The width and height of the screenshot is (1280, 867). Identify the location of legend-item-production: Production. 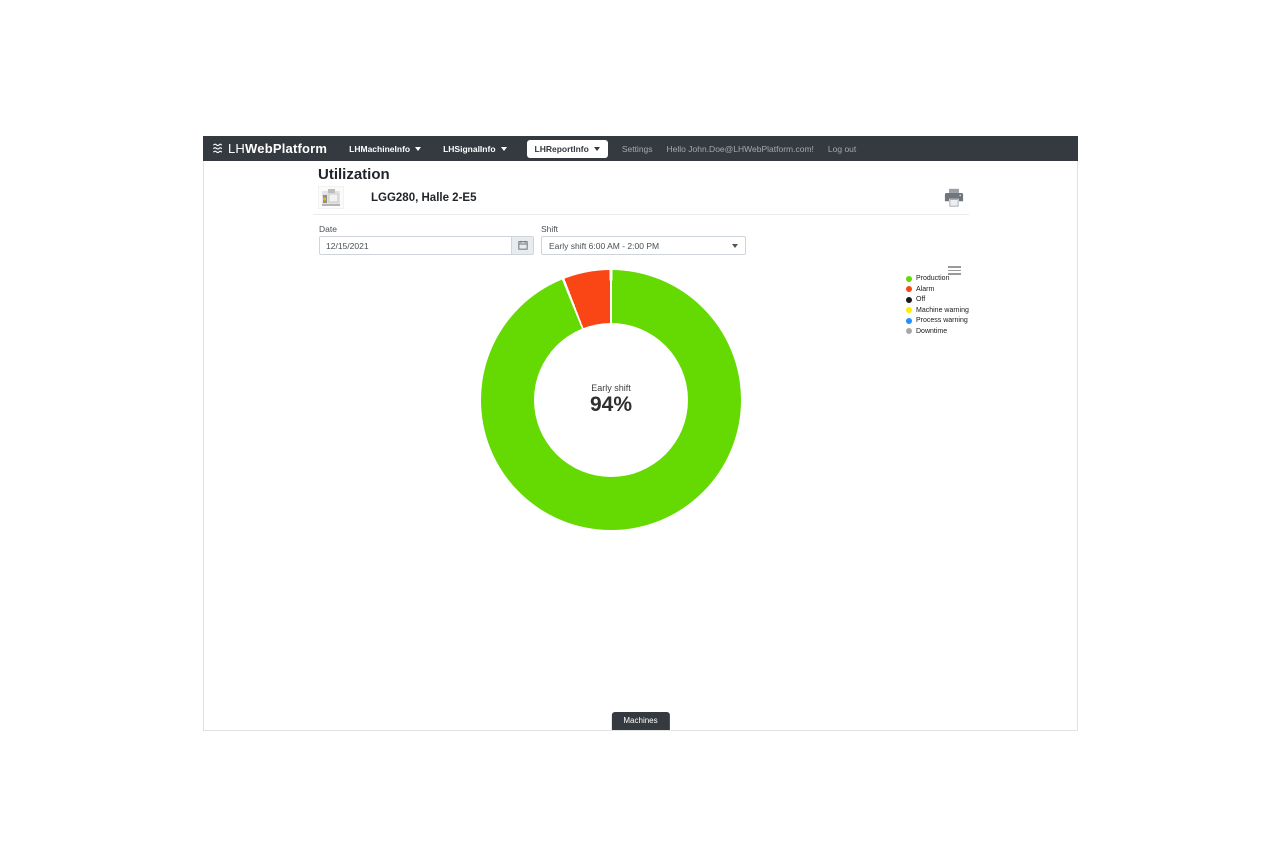
(937, 278).